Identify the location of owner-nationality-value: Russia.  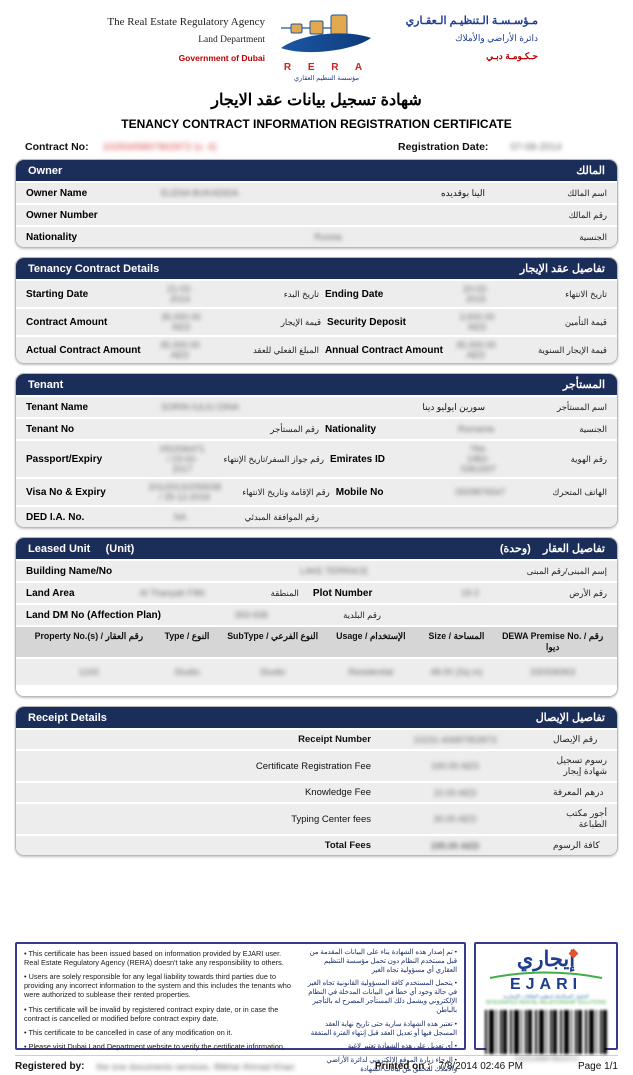
(328, 237).